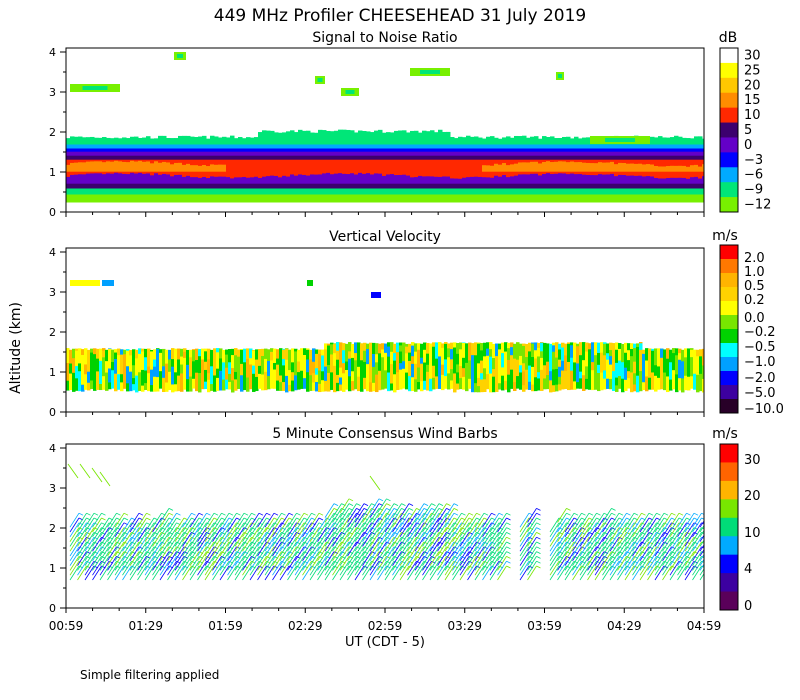  What do you see at coordinates (729, 322) in the screenshot?
I see `colorbar-swatch` at bounding box center [729, 322].